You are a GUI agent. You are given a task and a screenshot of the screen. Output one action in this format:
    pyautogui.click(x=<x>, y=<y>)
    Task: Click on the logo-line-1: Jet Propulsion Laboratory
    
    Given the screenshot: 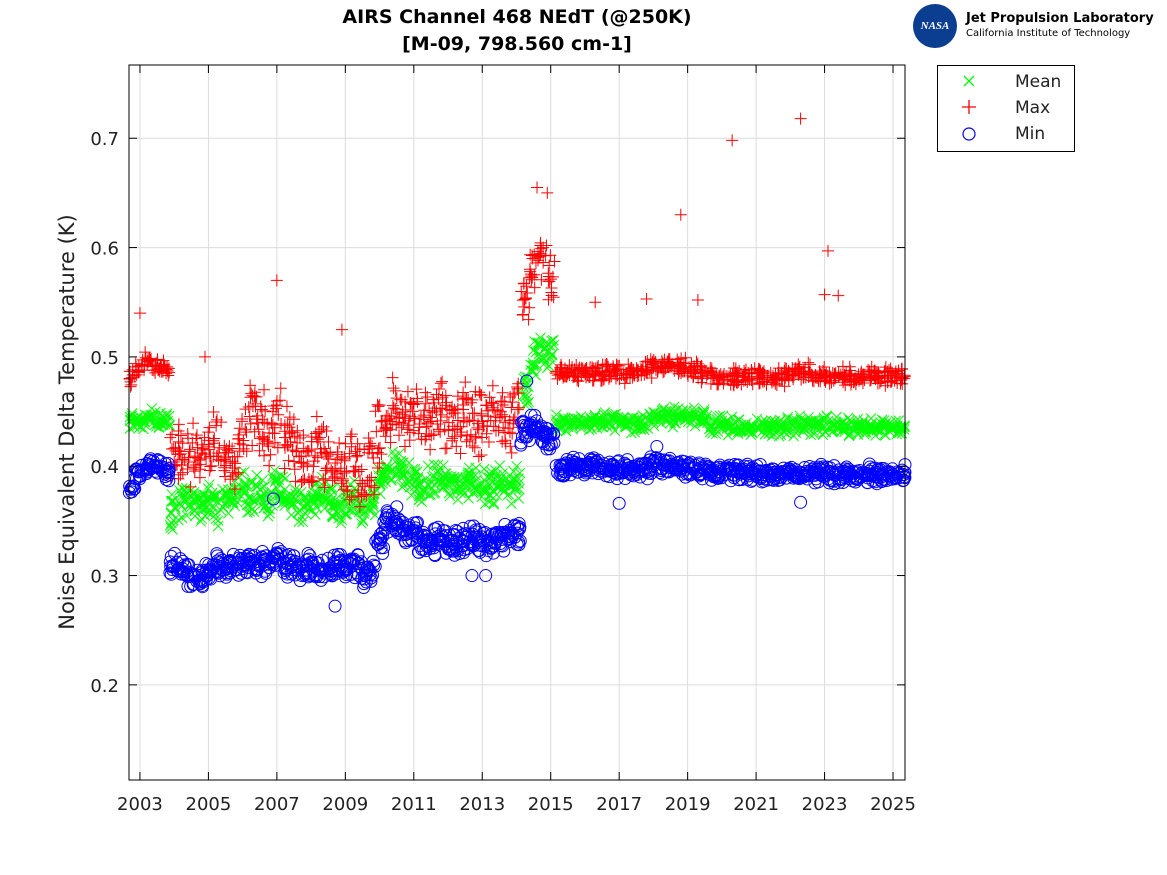 What is the action you would take?
    pyautogui.click(x=1060, y=18)
    